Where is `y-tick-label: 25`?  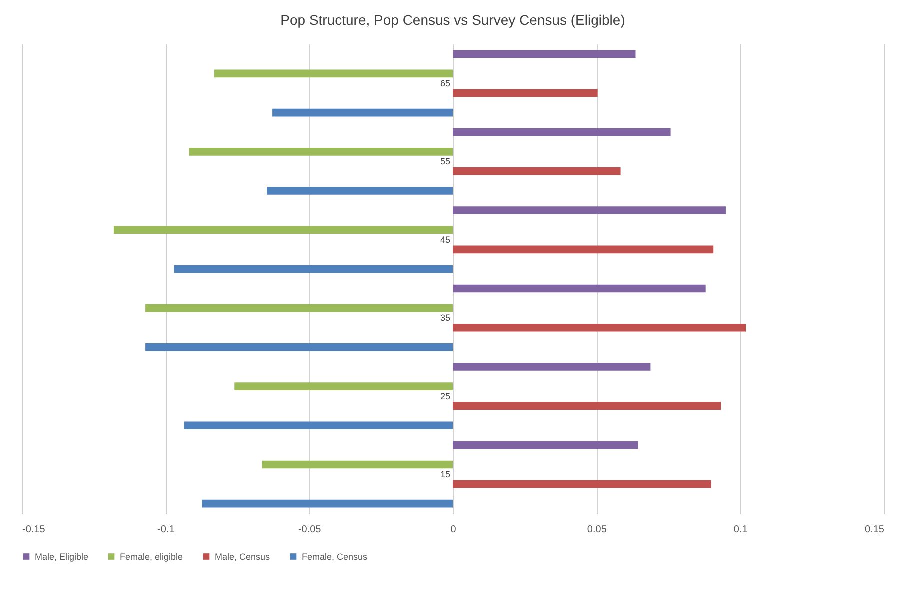
y-tick-label: 25 is located at coordinates (445, 396).